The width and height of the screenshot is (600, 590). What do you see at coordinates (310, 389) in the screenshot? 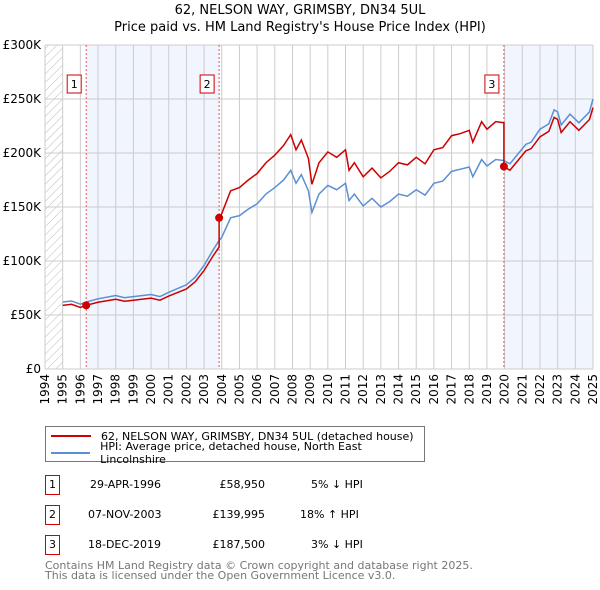
I see `x-tick-label: 2009` at bounding box center [310, 389].